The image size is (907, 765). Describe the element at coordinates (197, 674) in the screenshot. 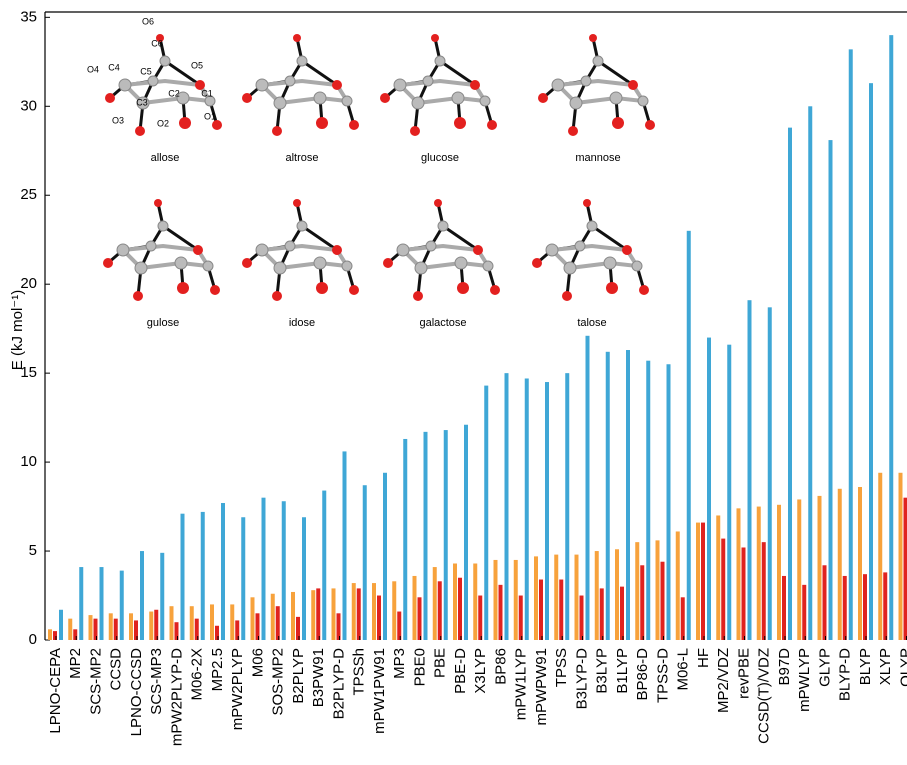

I see `x-tick-label: M06-2X` at that location.